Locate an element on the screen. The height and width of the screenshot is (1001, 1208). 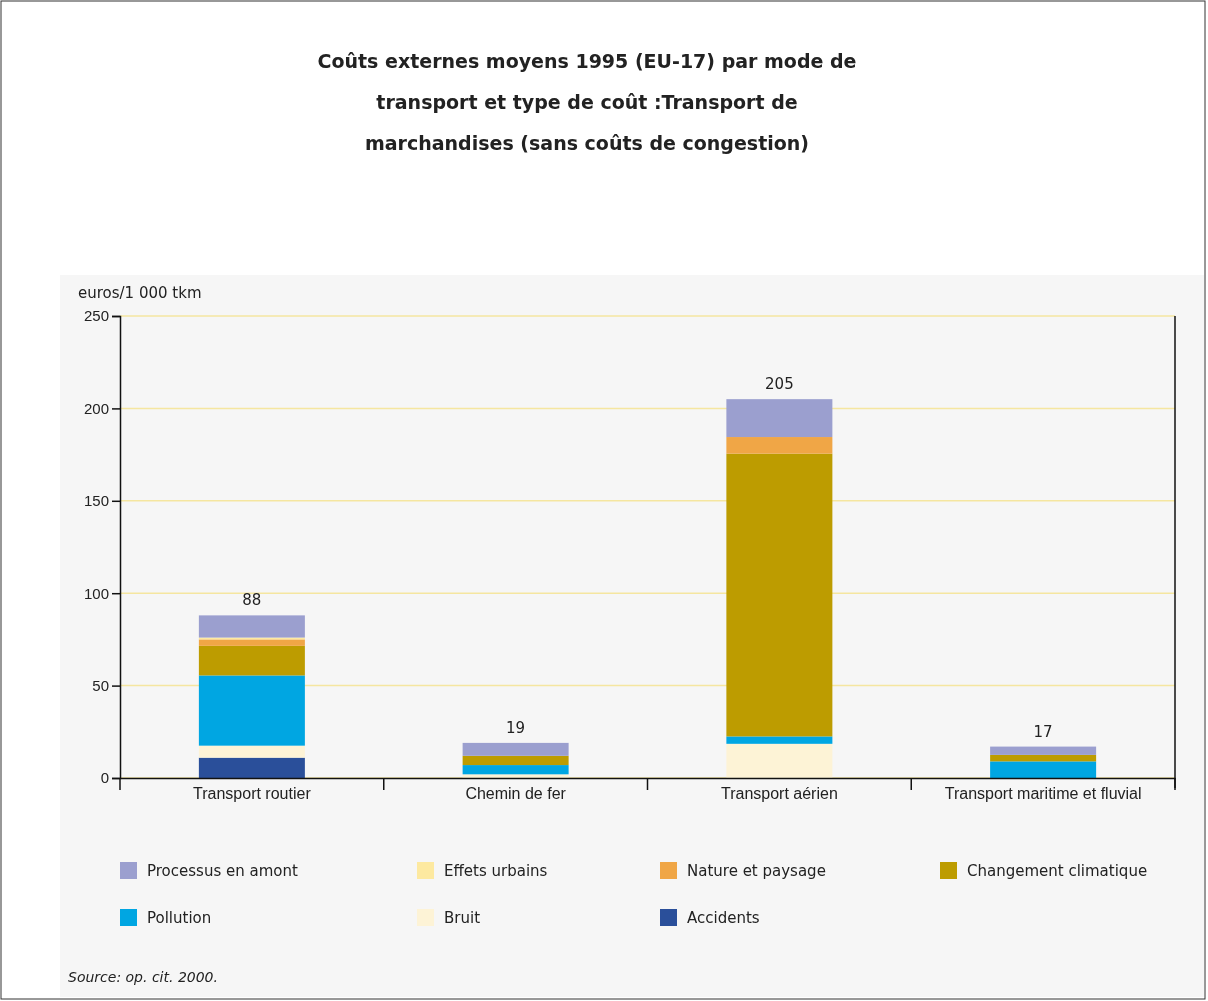
legend-label: Effets urbains is located at coordinates (496, 871).